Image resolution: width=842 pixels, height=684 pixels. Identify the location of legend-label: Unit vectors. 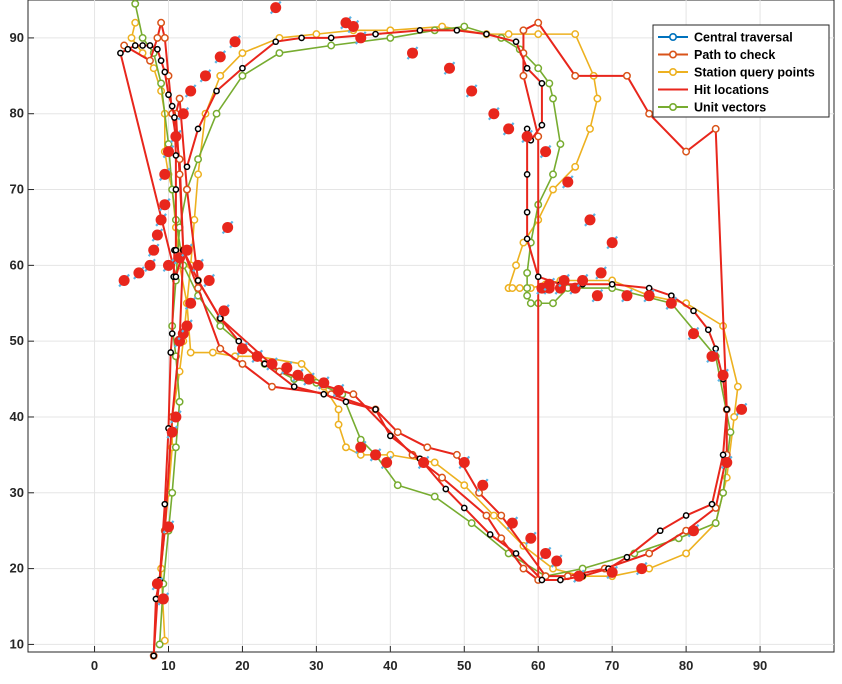
(730, 108).